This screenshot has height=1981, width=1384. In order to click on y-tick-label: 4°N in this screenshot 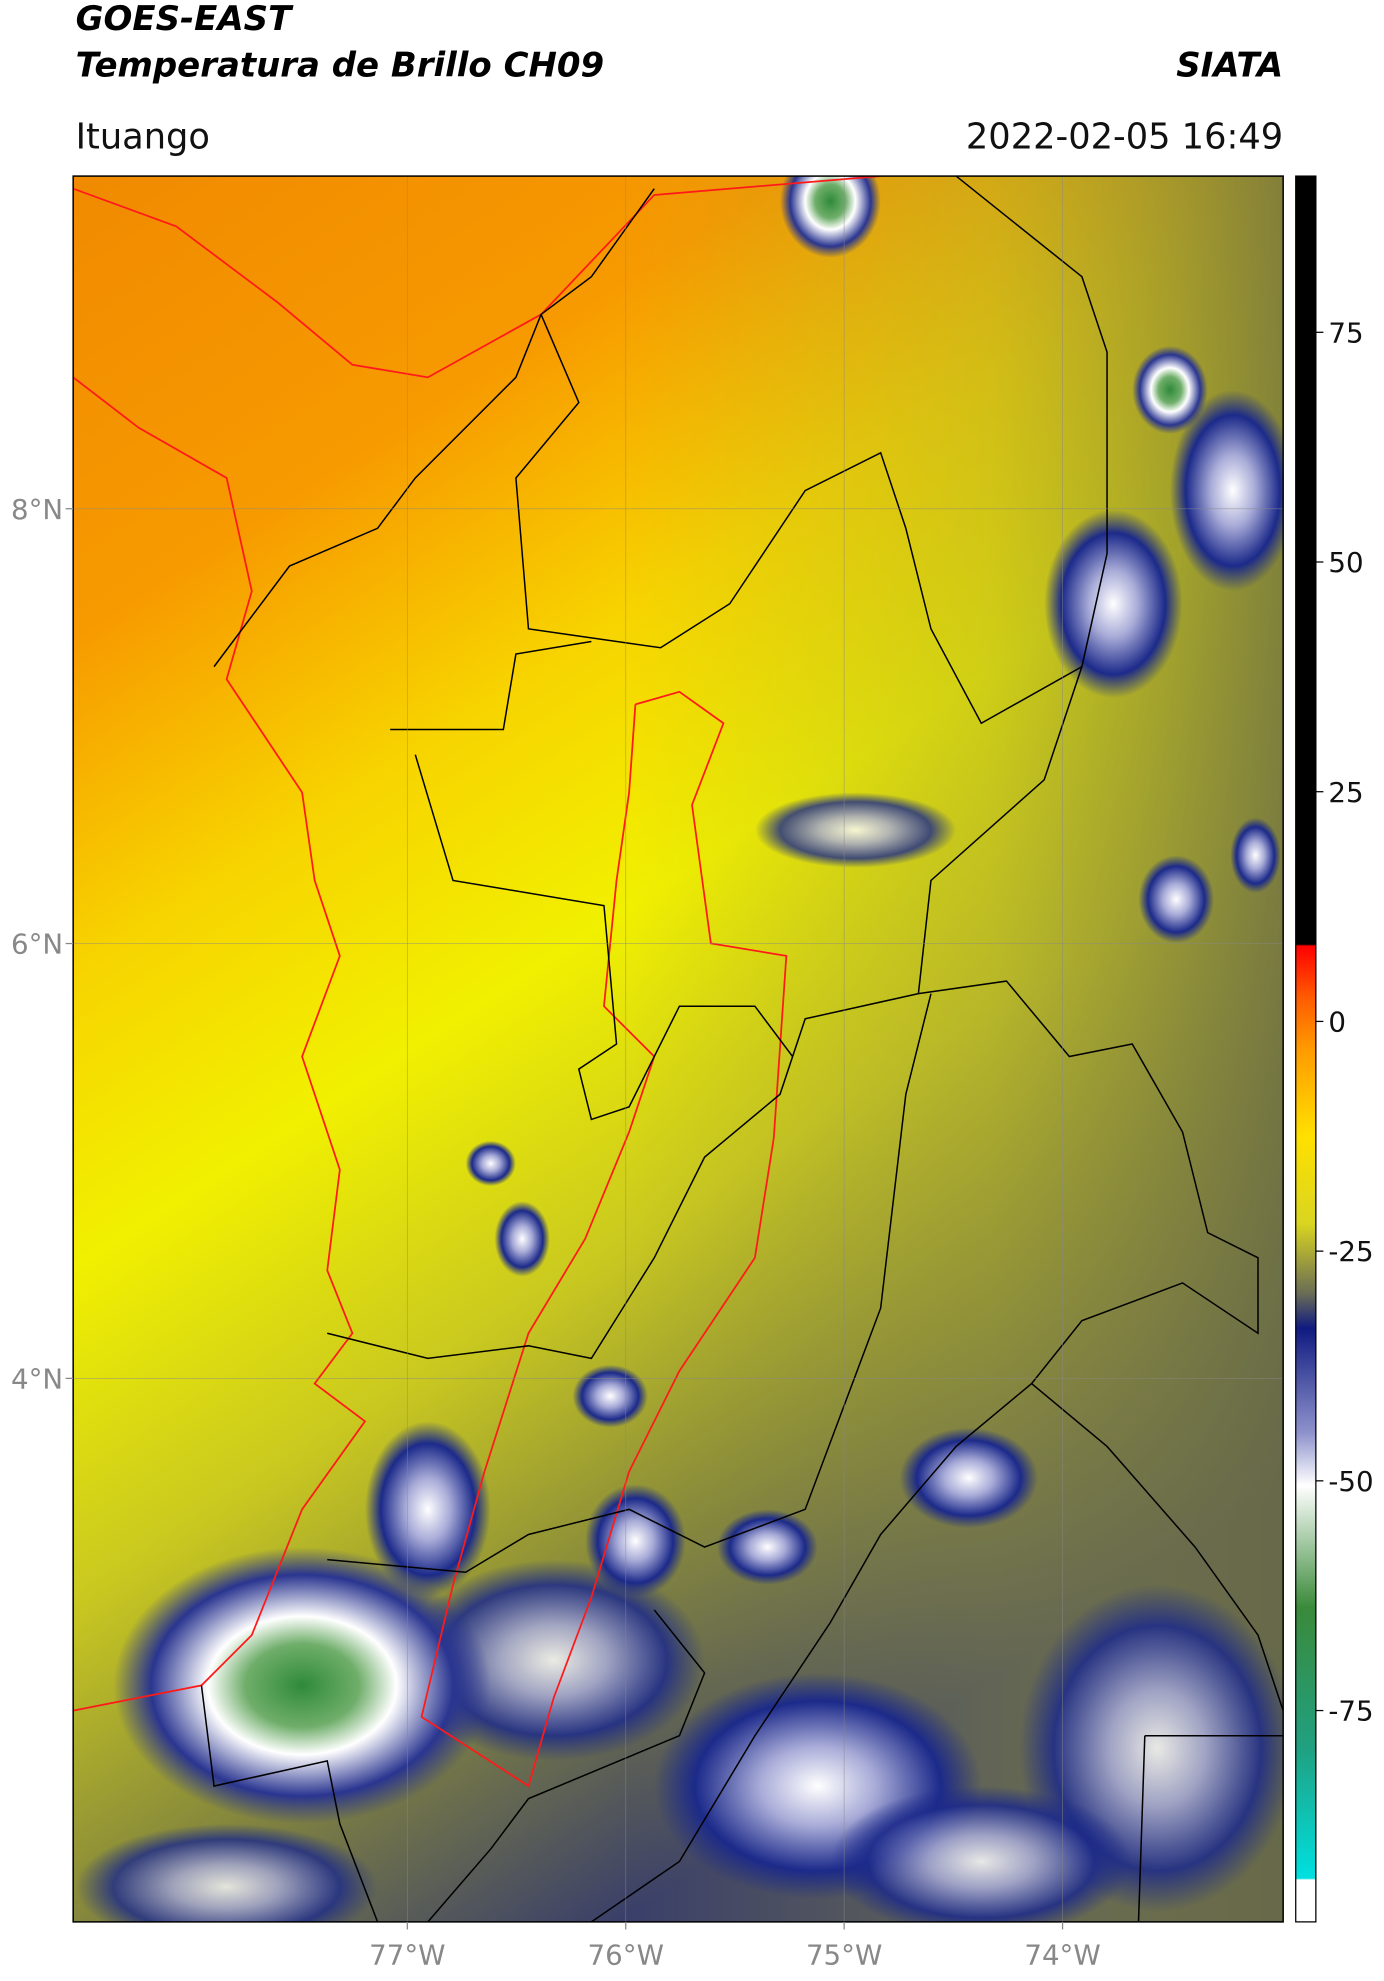, I will do `click(37, 1378)`.